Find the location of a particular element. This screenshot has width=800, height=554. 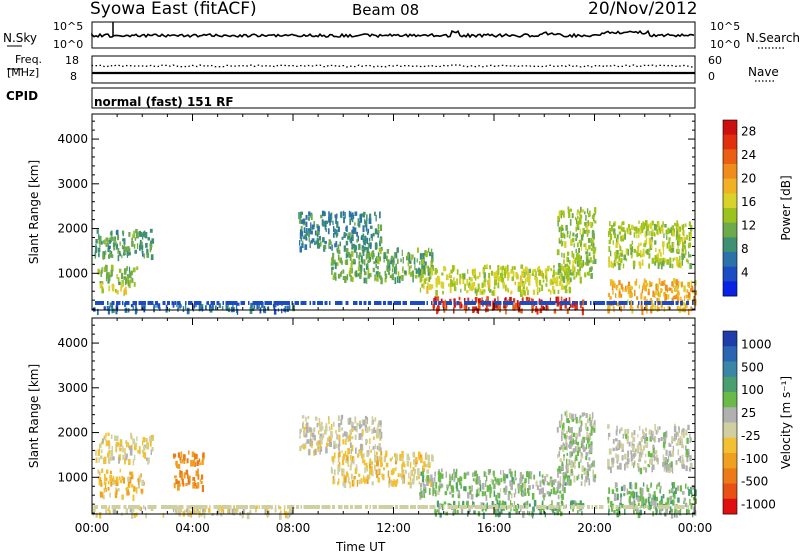

colorbar-tick-label: 24 is located at coordinates (748, 155).